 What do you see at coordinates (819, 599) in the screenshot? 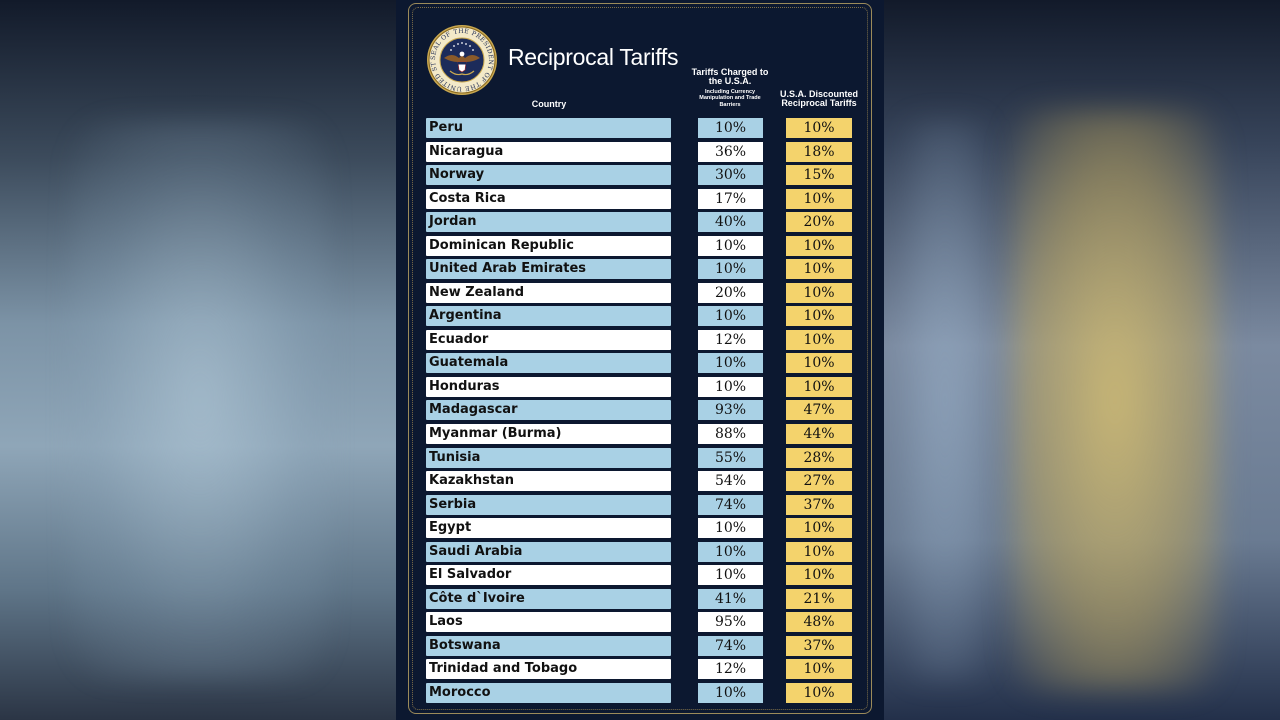
I see `tariff-discounted-cell: 21%` at bounding box center [819, 599].